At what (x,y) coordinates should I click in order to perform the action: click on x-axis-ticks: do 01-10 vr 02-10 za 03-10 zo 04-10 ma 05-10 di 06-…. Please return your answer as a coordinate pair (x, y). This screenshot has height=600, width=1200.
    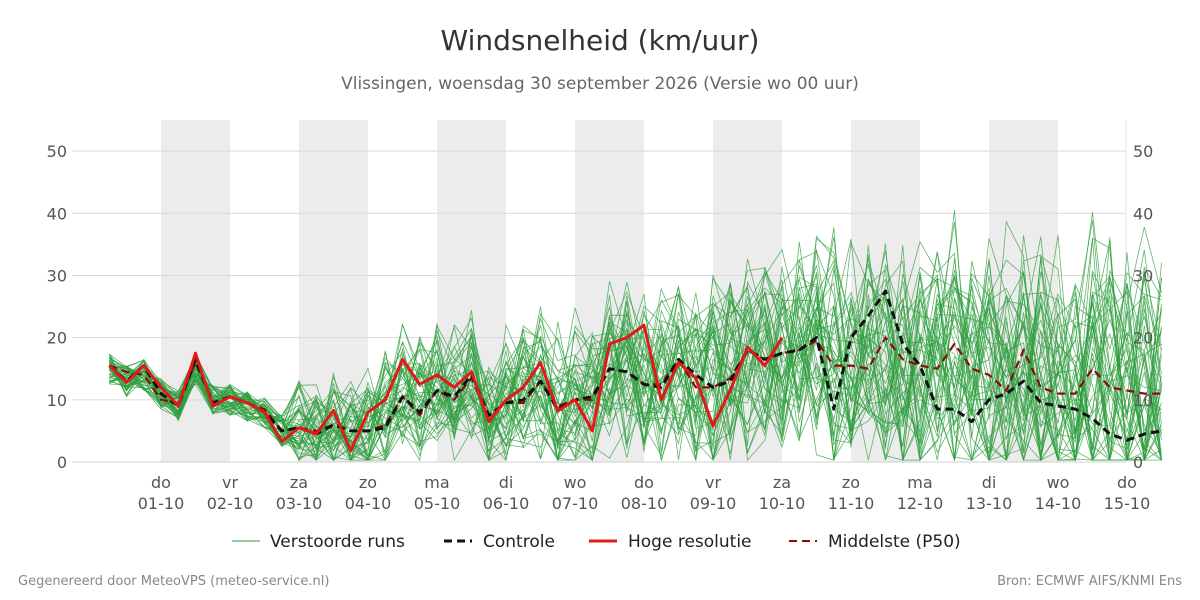
    Looking at the image, I should click on (644, 493).